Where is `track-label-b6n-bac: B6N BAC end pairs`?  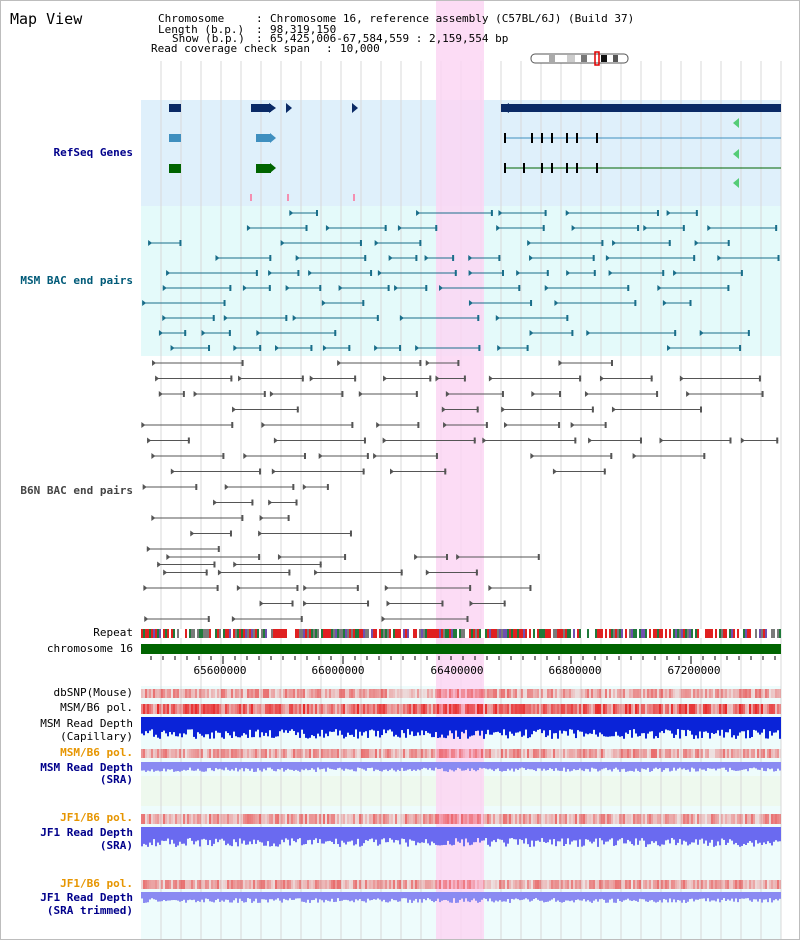
track-label-b6n-bac: B6N BAC end pairs is located at coordinates (76, 490).